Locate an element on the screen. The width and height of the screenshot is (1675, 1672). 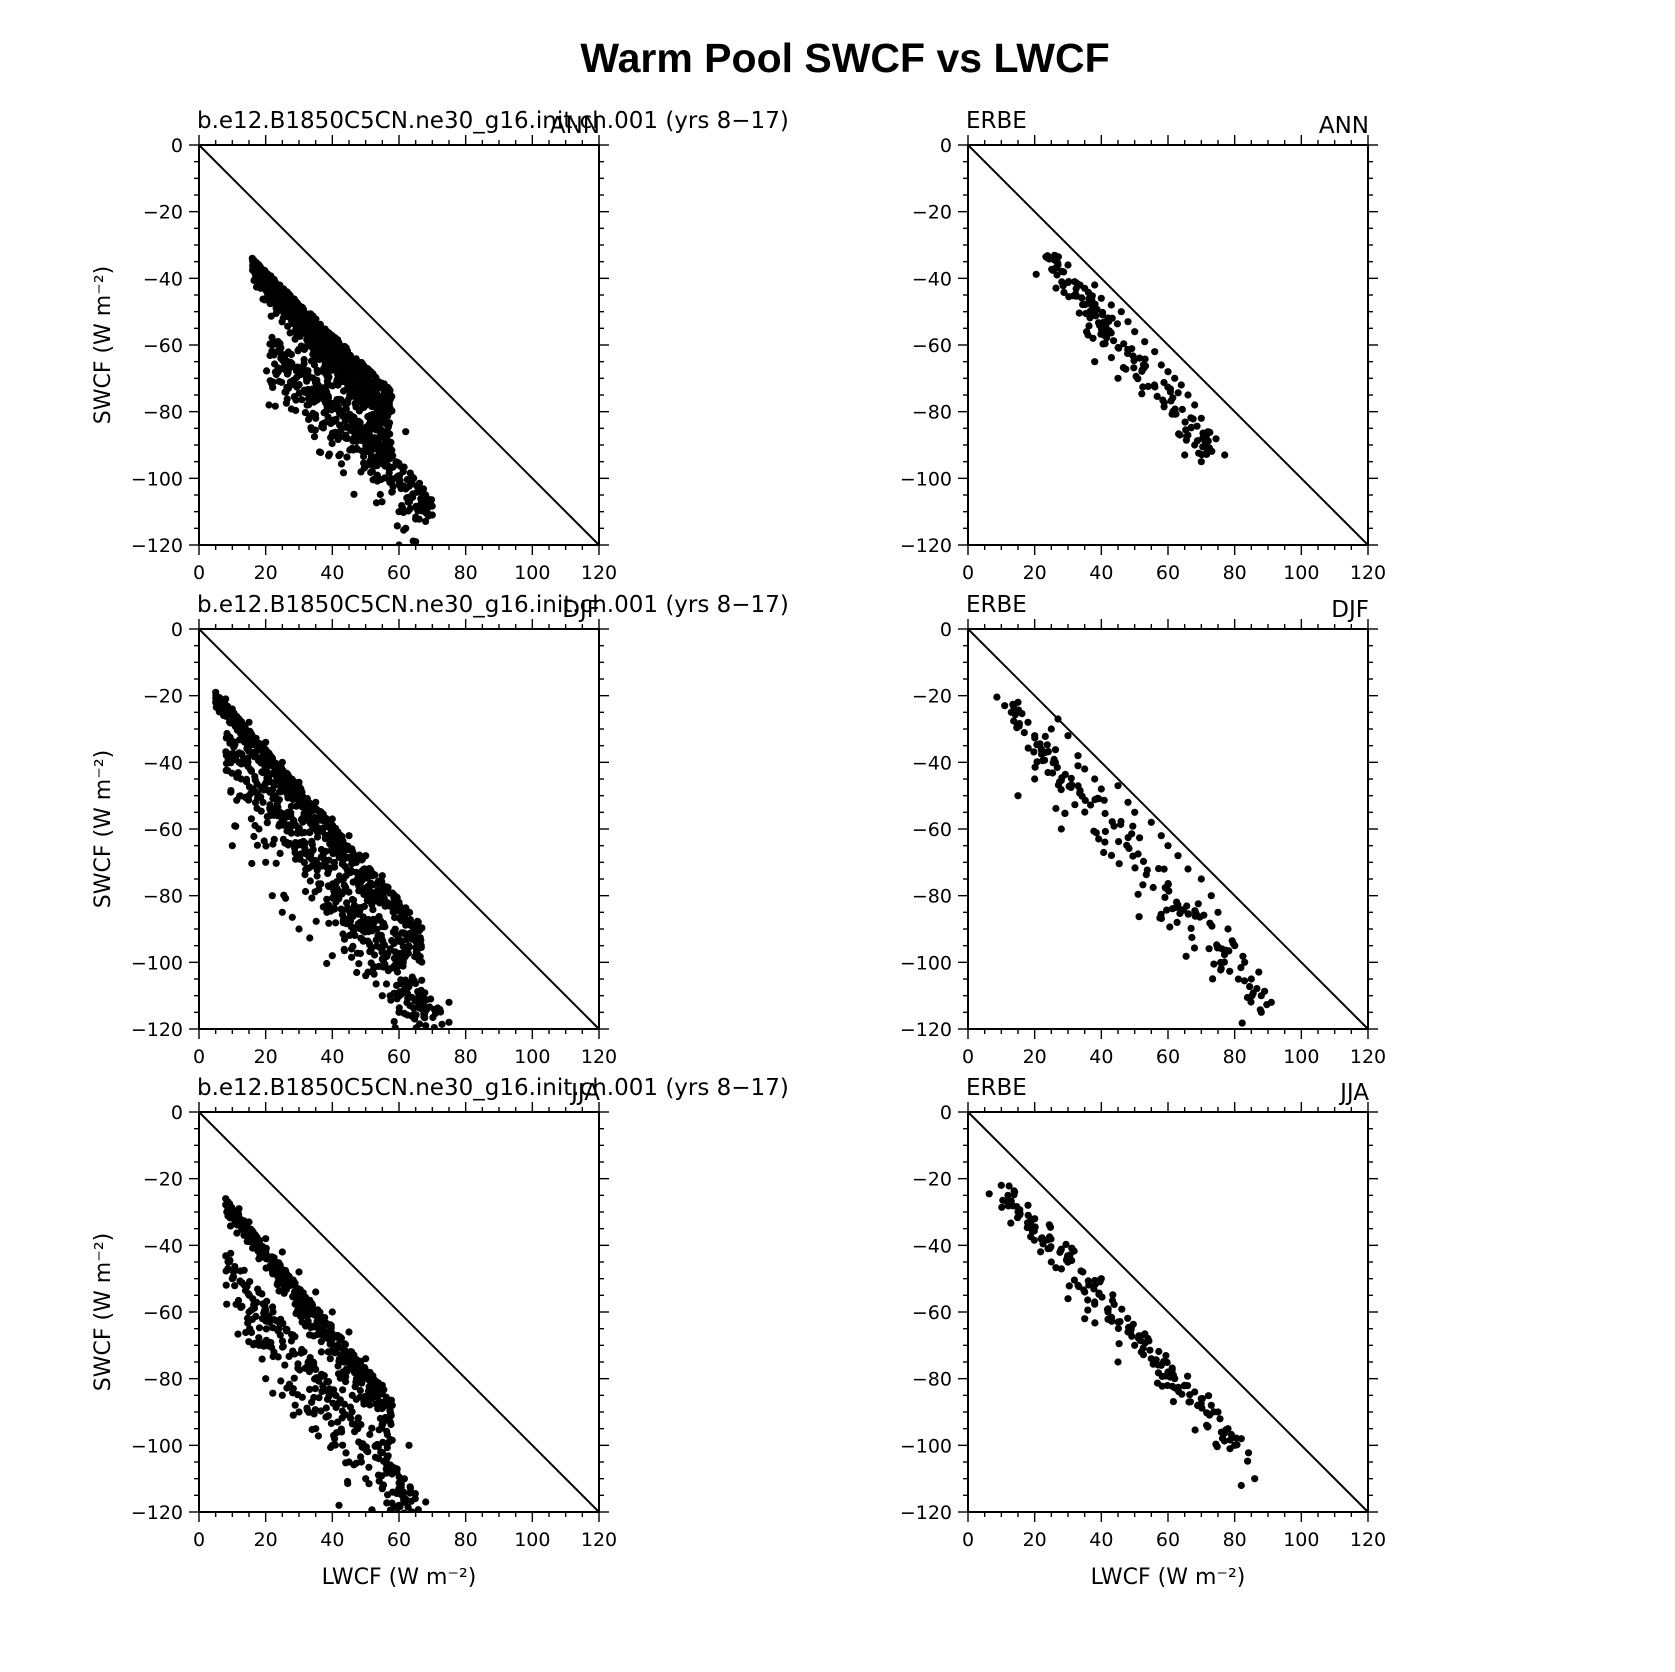
figure-title: Warm Pool SWCF vs LWCF is located at coordinates (844, 58).